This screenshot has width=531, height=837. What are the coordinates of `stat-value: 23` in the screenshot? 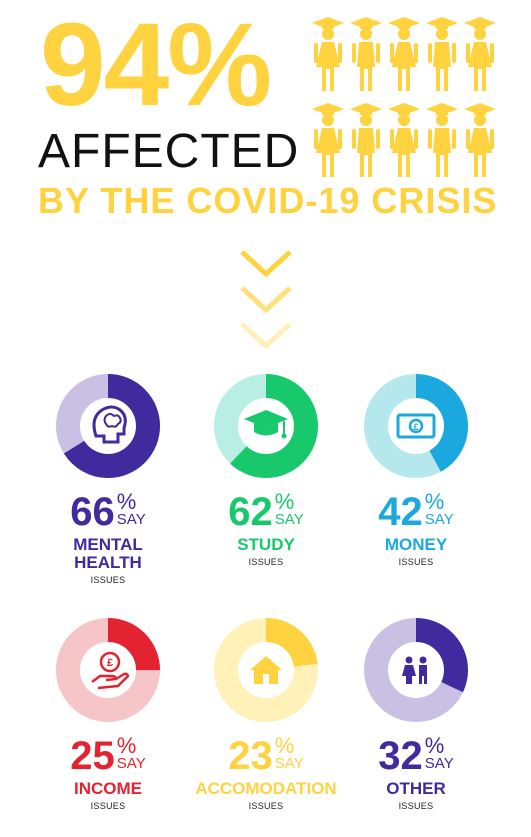 It's located at (250, 756).